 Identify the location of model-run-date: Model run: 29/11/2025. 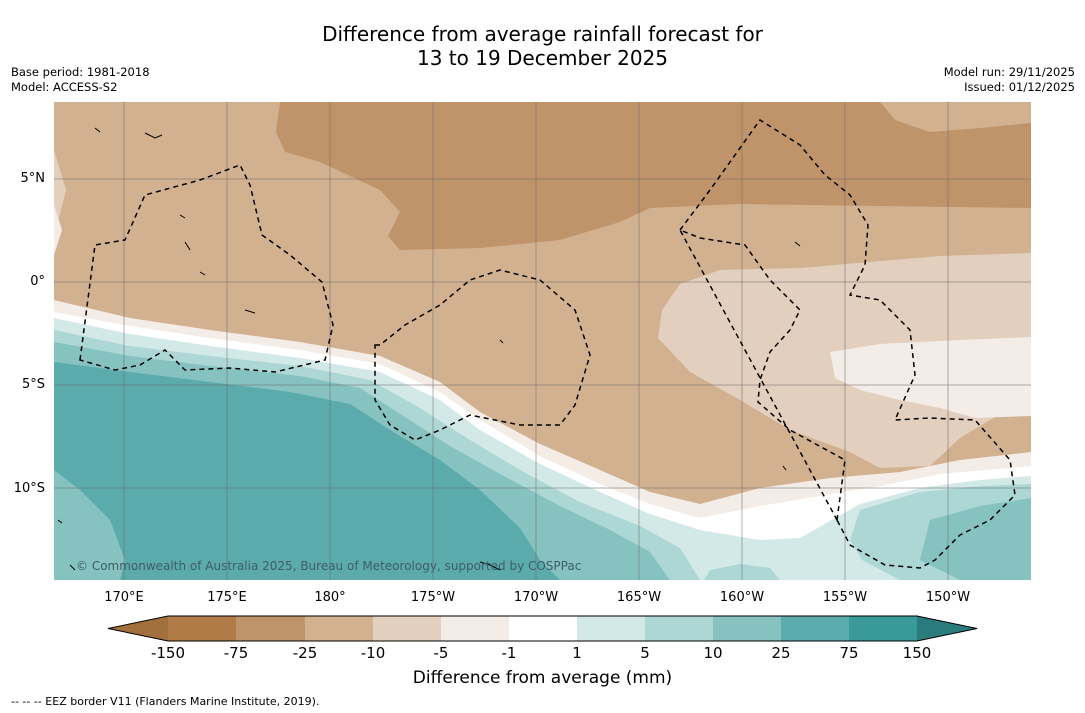
(1009, 72).